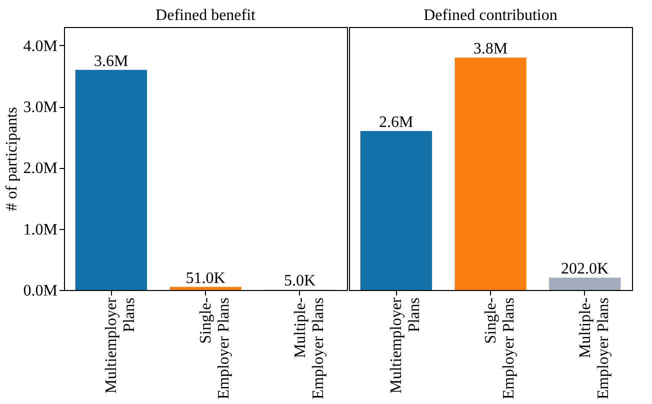  I want to click on y-tick-label: 1.0M, so click(40, 229).